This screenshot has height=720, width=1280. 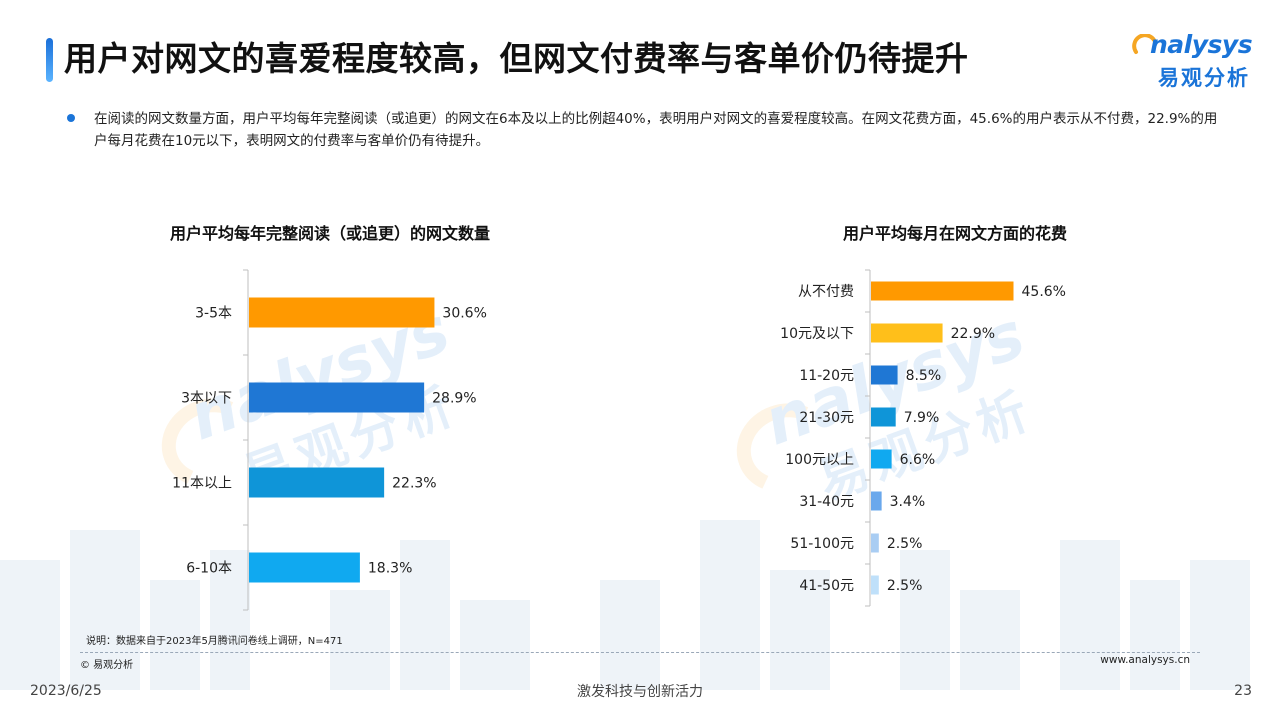 I want to click on value-label: 22.3%, so click(x=414, y=484).